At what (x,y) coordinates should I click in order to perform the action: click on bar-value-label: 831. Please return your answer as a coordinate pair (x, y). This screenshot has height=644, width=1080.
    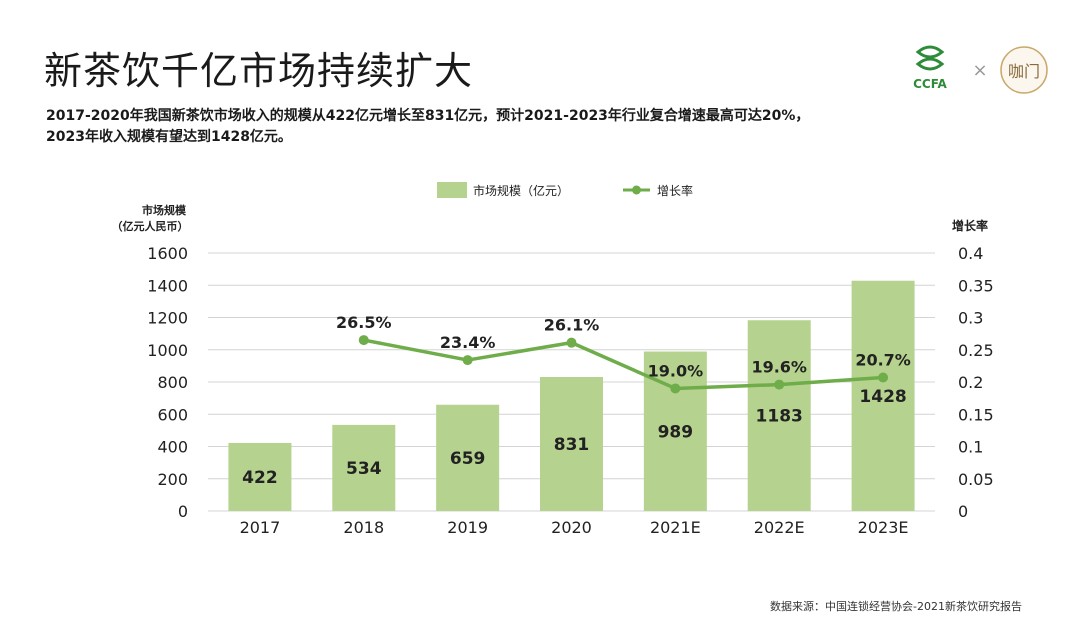
    Looking at the image, I should click on (572, 445).